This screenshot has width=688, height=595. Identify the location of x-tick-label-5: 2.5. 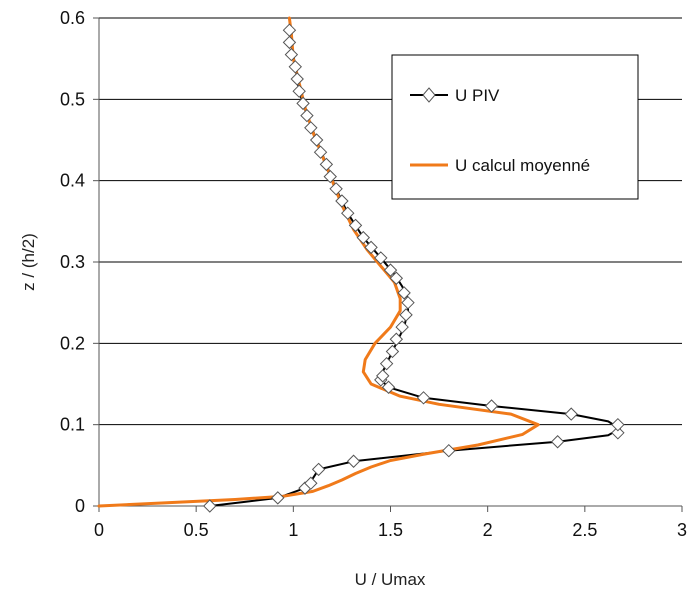
(584, 530).